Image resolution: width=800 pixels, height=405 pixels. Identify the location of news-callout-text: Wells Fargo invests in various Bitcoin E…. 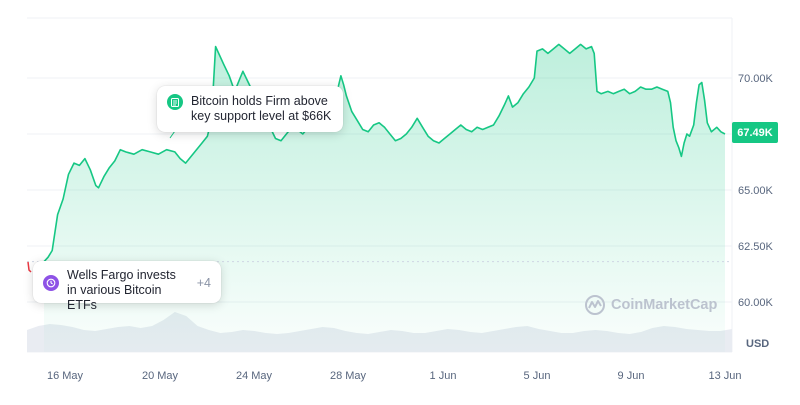
(121, 290).